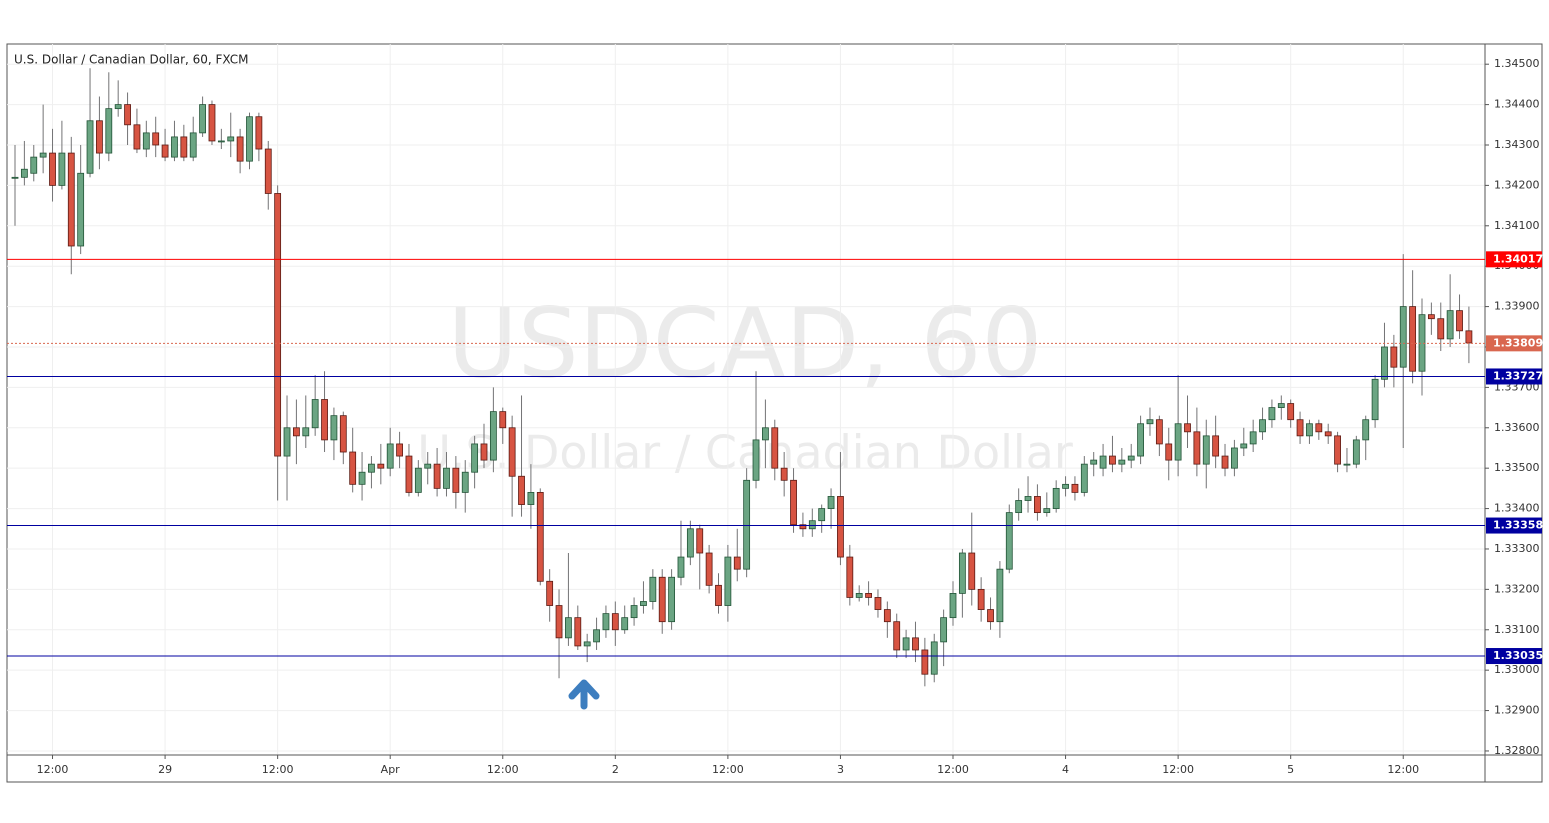 The width and height of the screenshot is (1549, 823). What do you see at coordinates (1517, 548) in the screenshot?
I see `y-tick-label: 1.33300` at bounding box center [1517, 548].